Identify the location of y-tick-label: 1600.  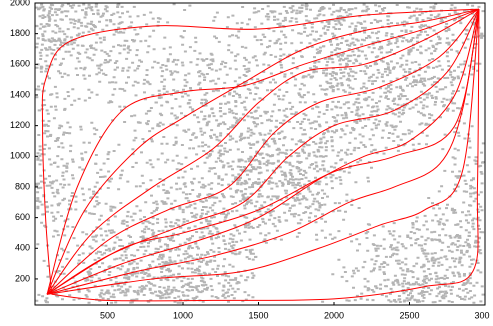
(20, 64).